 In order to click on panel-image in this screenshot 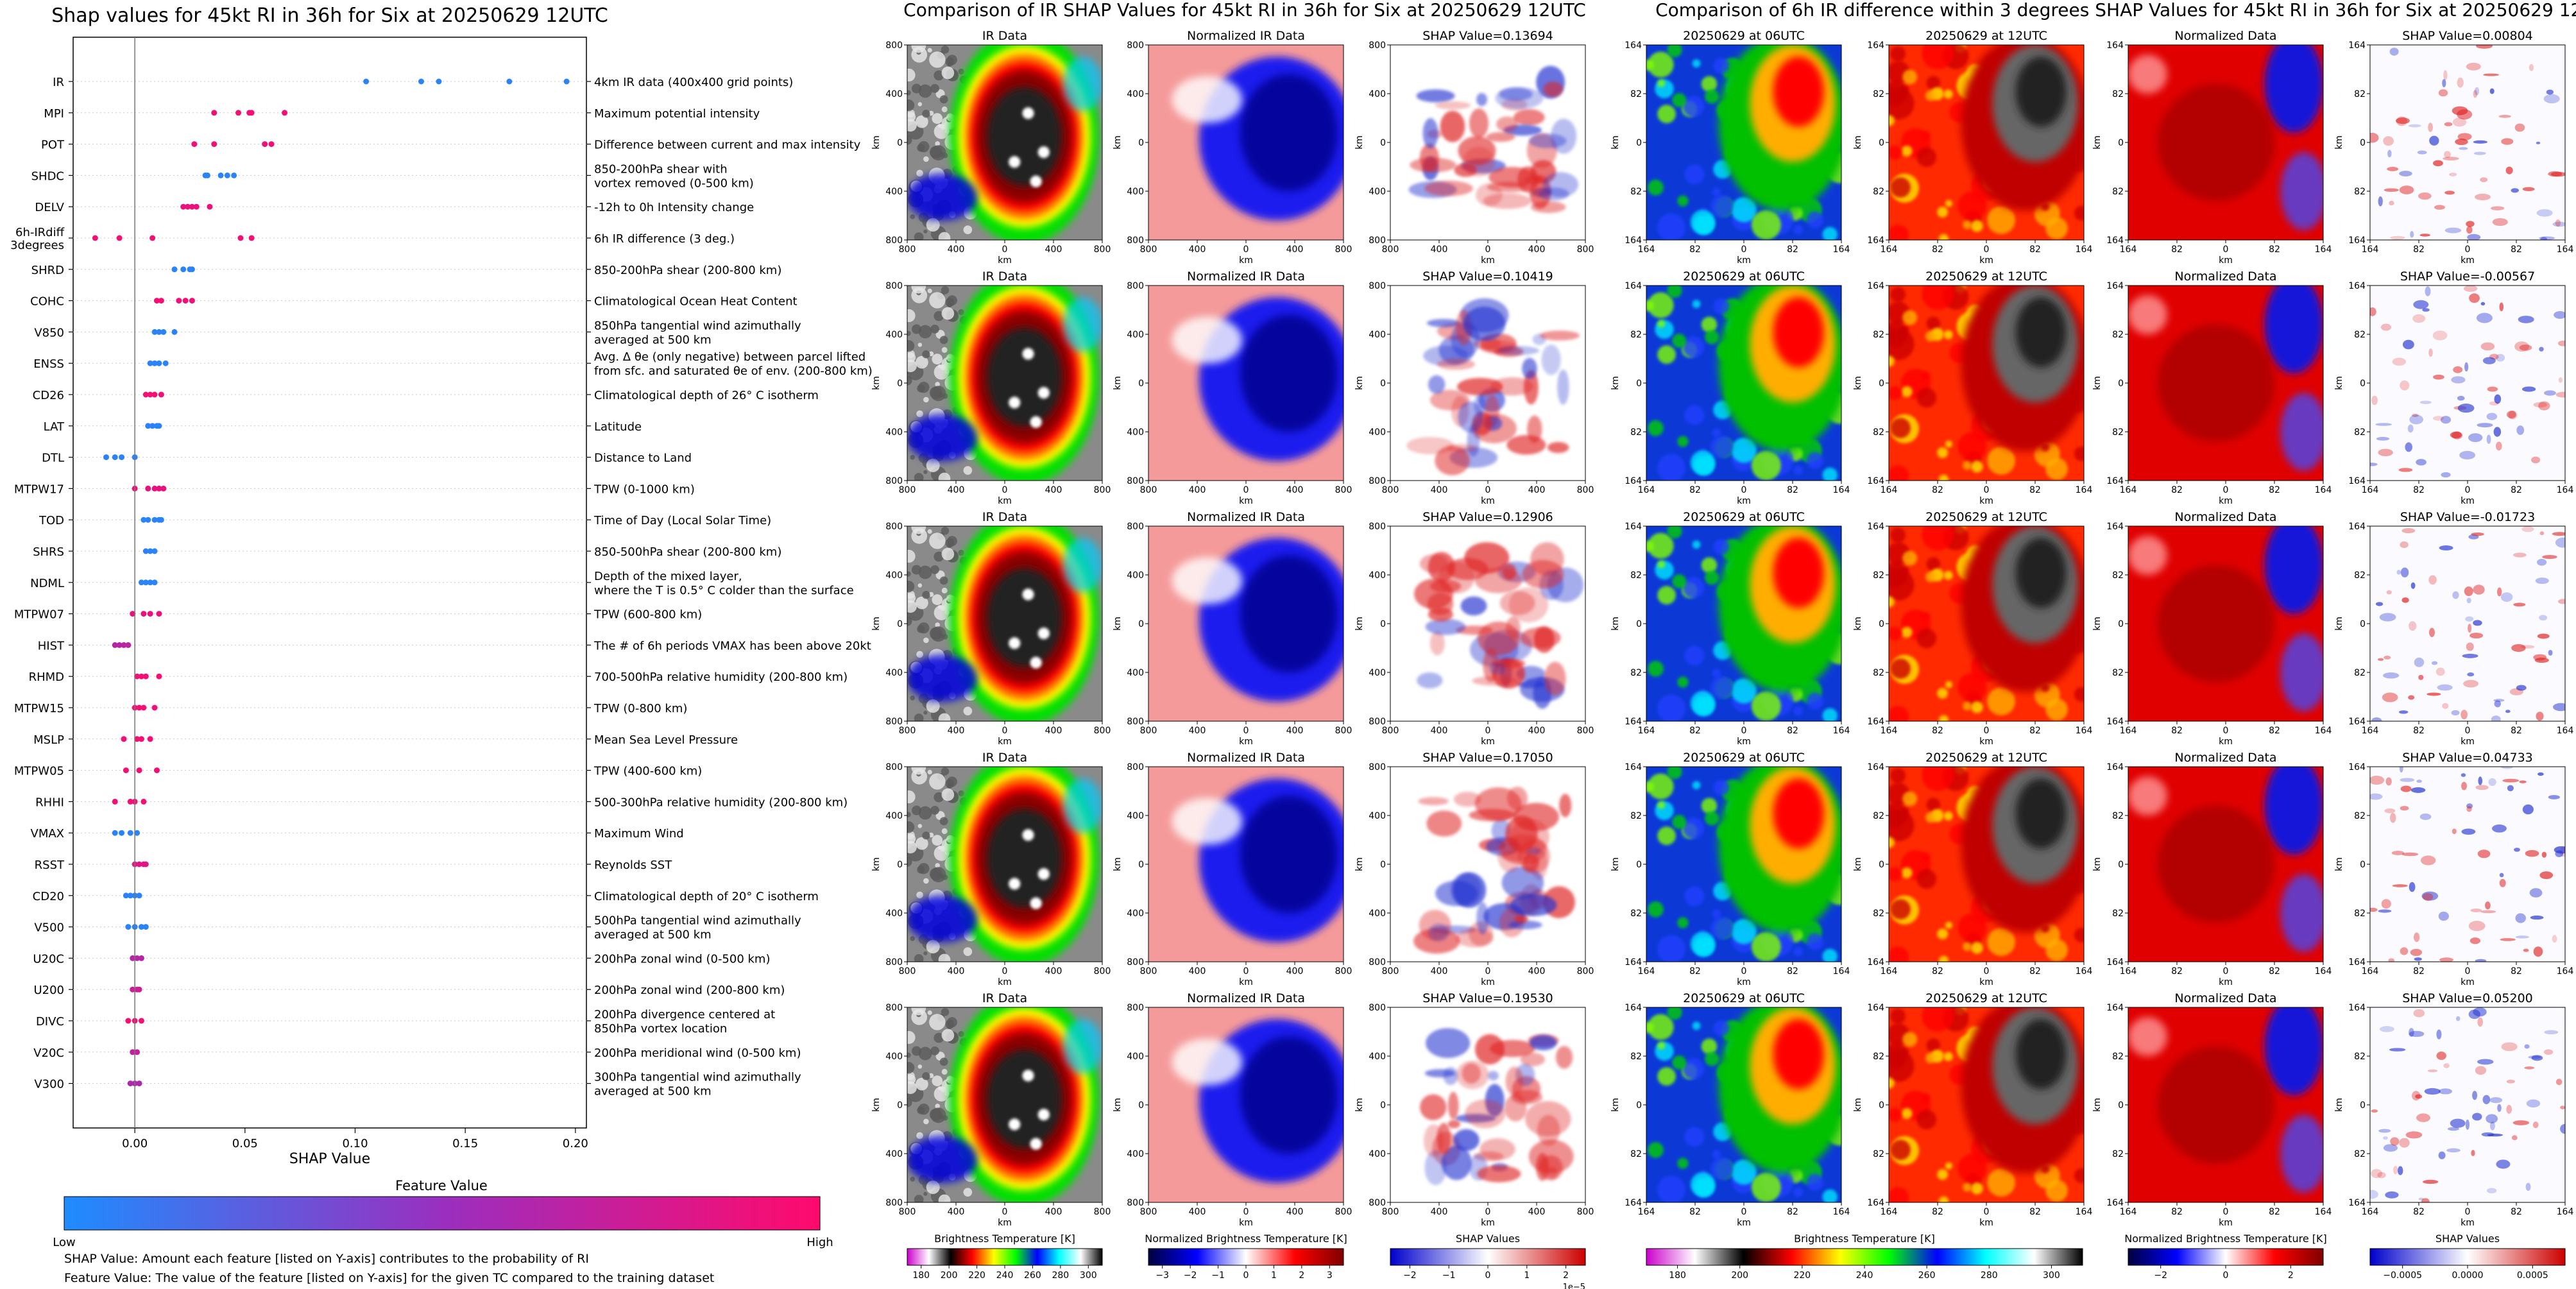, I will do `click(1487, 865)`.